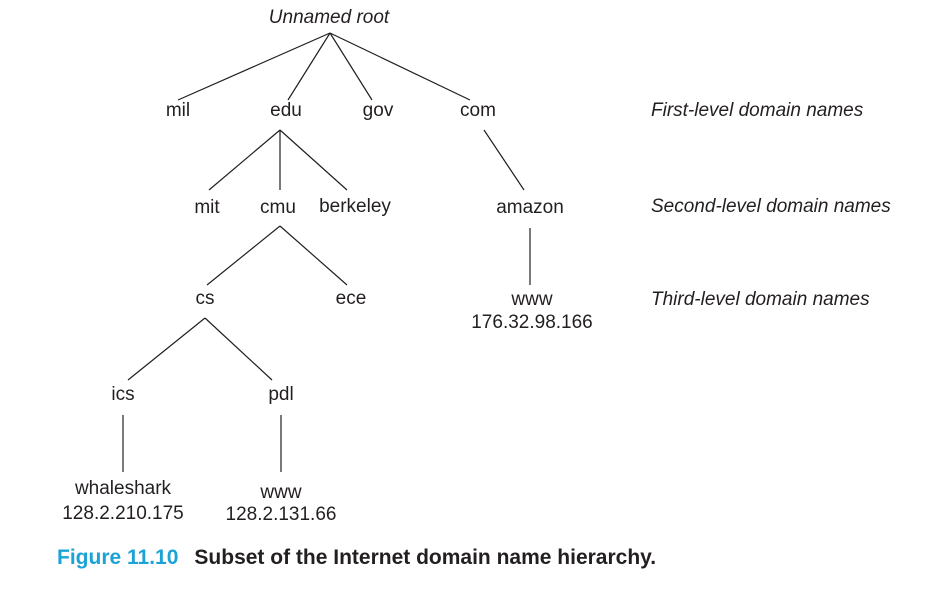 The width and height of the screenshot is (931, 602). What do you see at coordinates (207, 207) in the screenshot?
I see `node-mit: mit` at bounding box center [207, 207].